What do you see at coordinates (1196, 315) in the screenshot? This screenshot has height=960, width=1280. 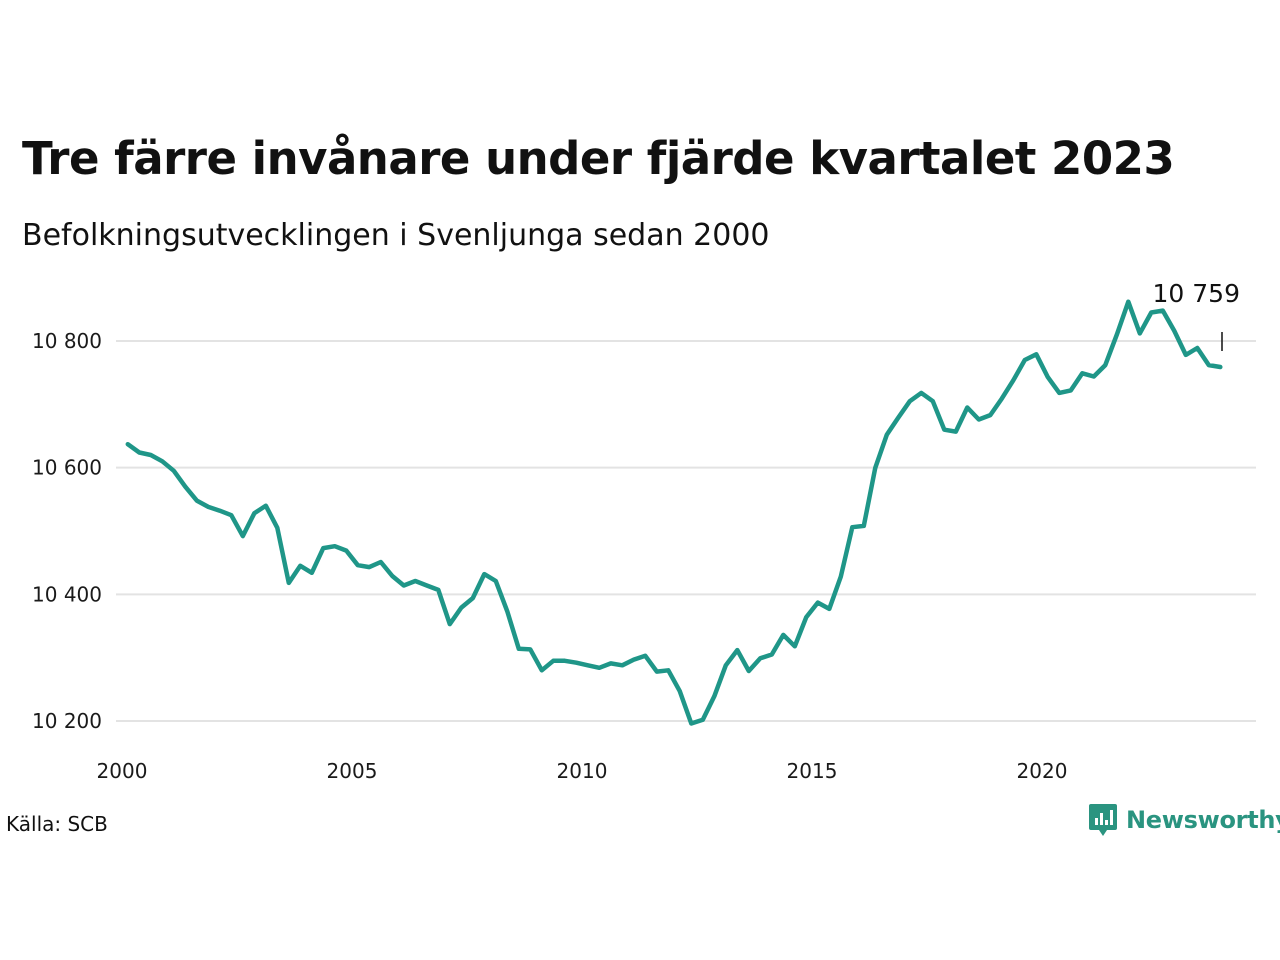 I see `end-annotation: 10 759` at bounding box center [1196, 315].